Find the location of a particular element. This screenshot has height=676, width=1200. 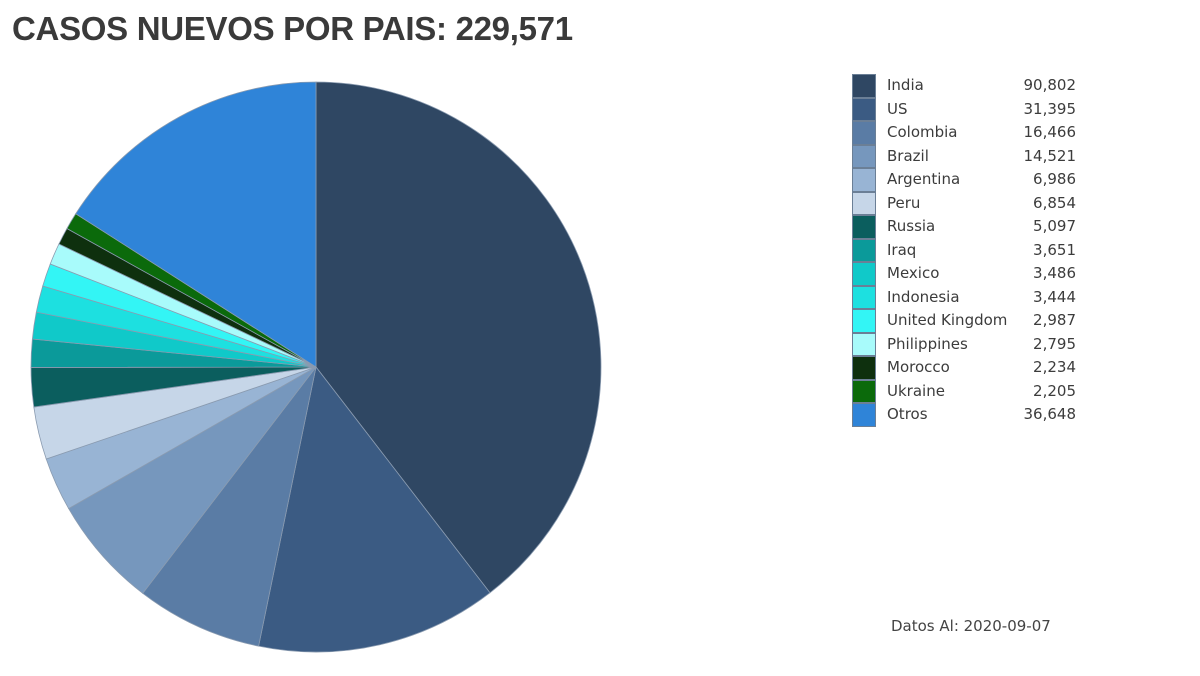

legend-label: Indonesia is located at coordinates (923, 296).